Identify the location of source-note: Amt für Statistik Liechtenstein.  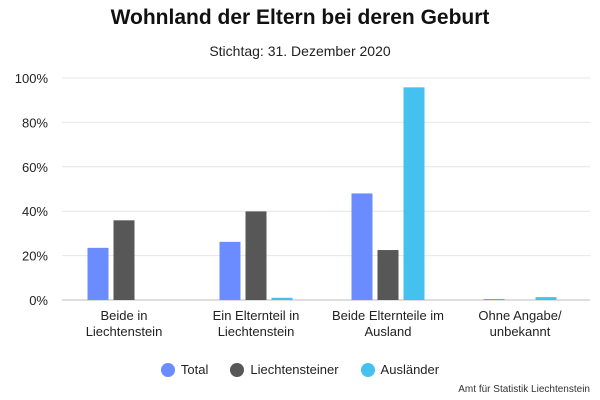
(524, 389).